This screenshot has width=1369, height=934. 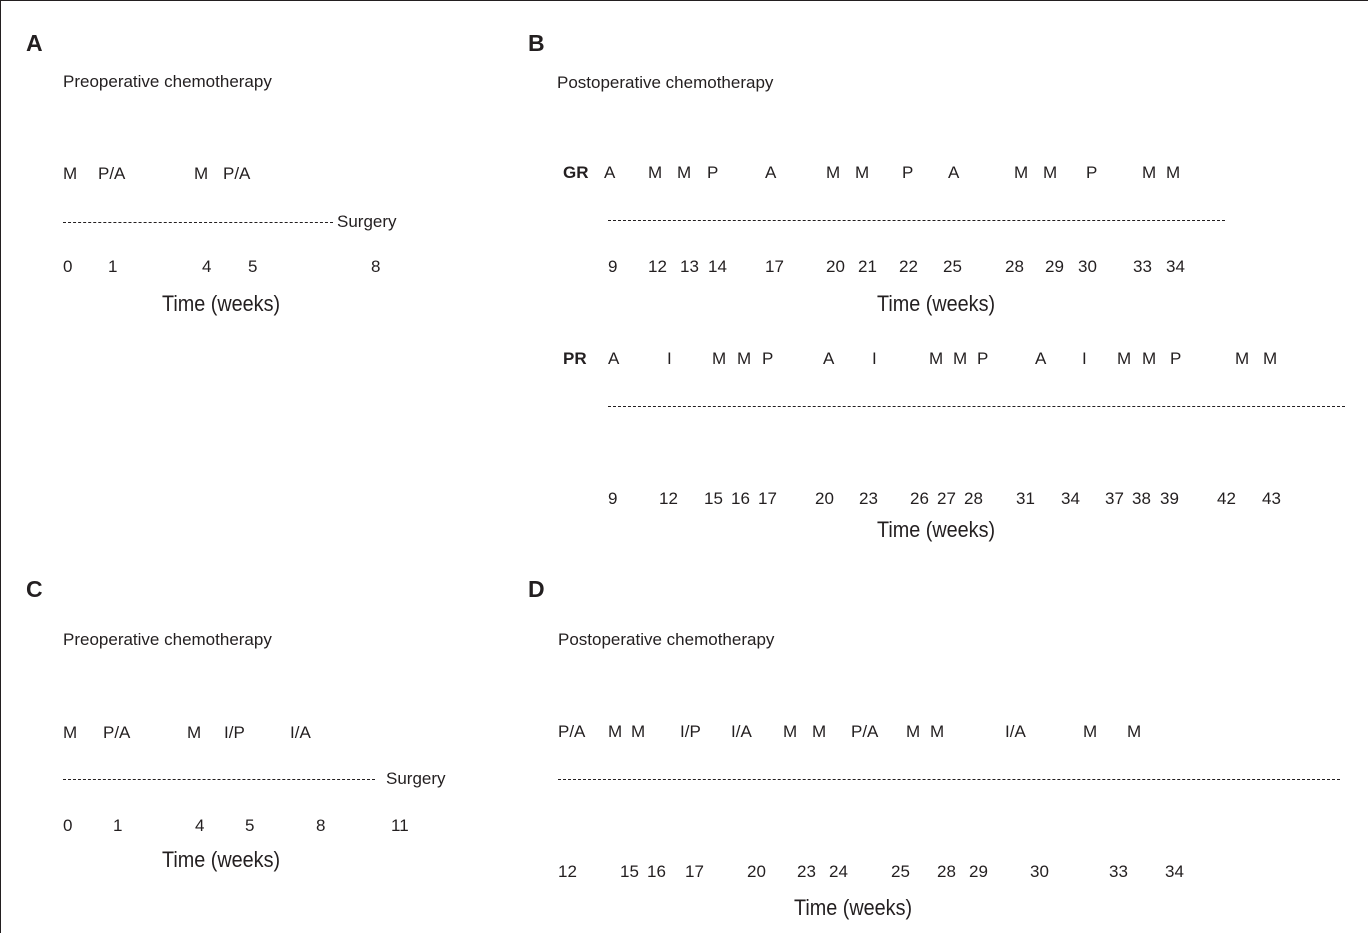 What do you see at coordinates (536, 589) in the screenshot?
I see `panel-d-letter: D` at bounding box center [536, 589].